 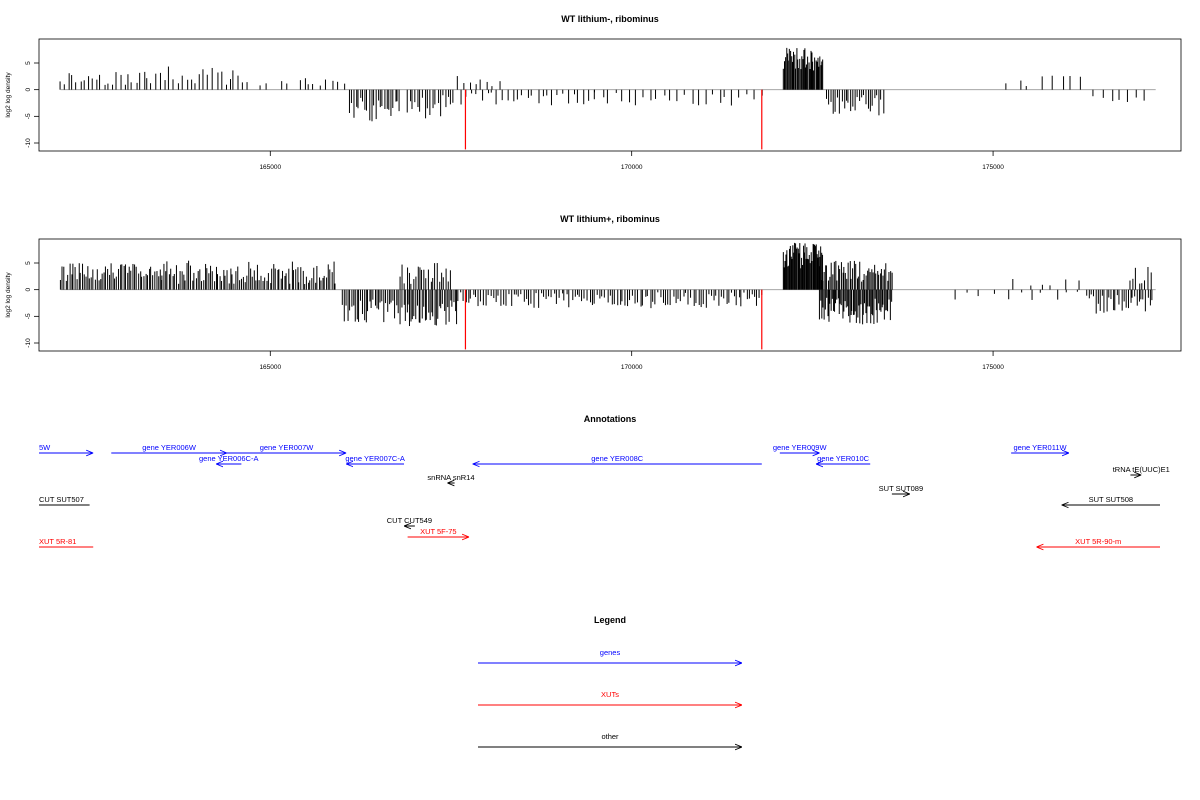 I want to click on feature-label: snRNA snR14, so click(x=450, y=477).